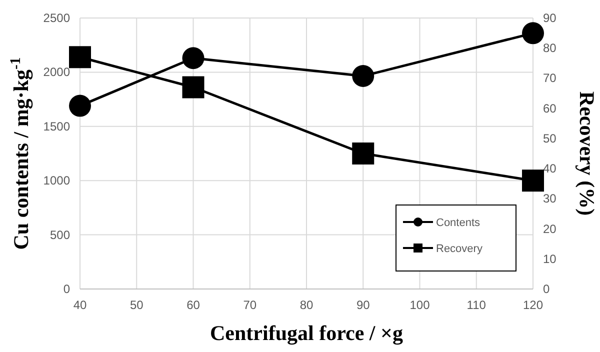 This screenshot has width=600, height=352. I want to click on y-tick-label: 2000, so click(56, 72).